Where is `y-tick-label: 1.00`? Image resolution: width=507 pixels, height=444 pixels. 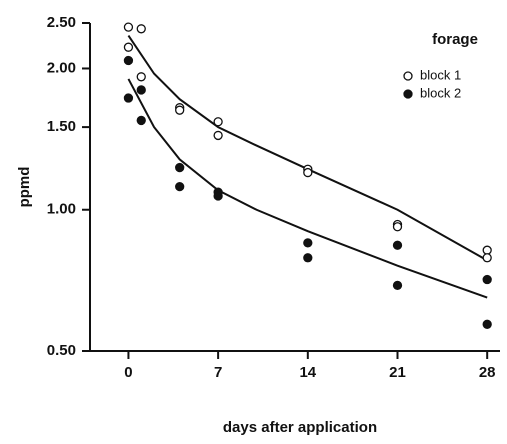 y-tick-label: 1.00 is located at coordinates (61, 209).